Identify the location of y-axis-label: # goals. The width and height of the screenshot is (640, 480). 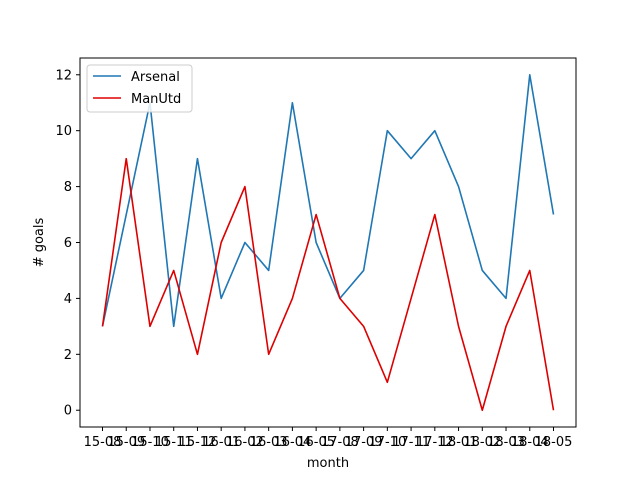
(39, 242).